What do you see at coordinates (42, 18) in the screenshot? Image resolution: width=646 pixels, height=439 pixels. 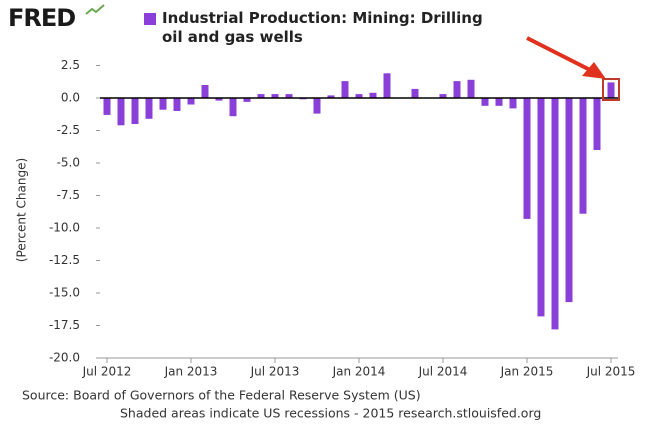 I see `fred-logo: FRED` at bounding box center [42, 18].